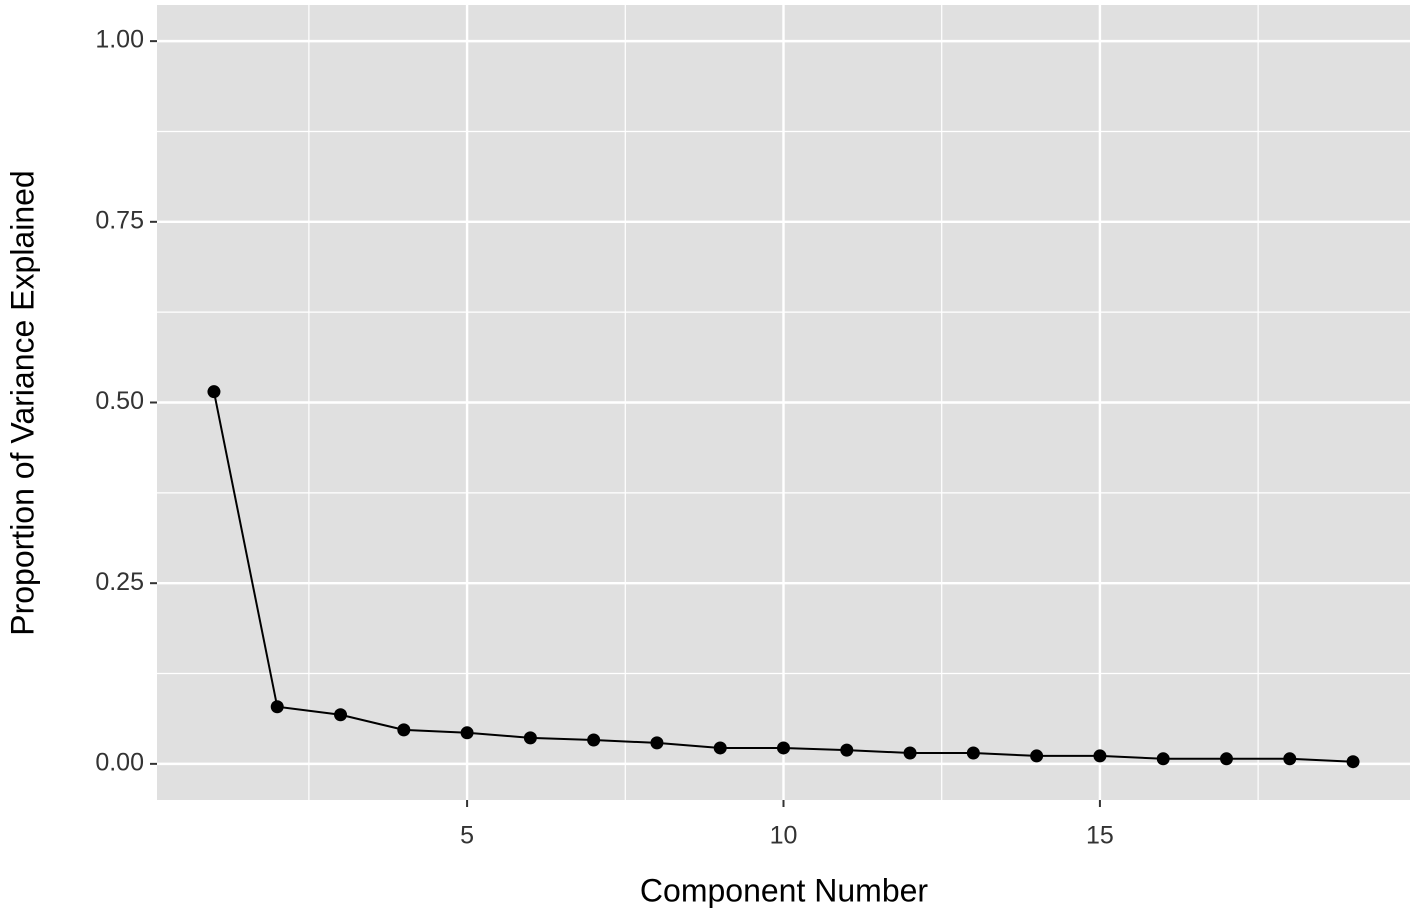 This screenshot has height=924, width=1418. Describe the element at coordinates (1100, 836) in the screenshot. I see `x-tick-label: 15` at that location.